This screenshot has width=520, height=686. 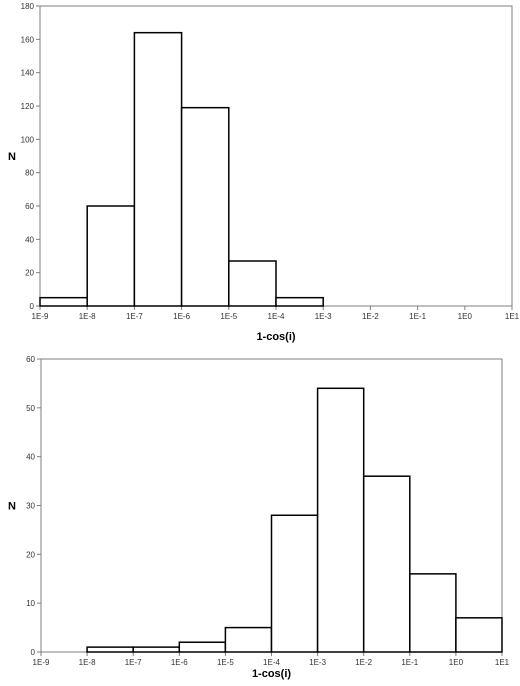 What do you see at coordinates (28, 139) in the screenshot?
I see `y-tick-label: 100` at bounding box center [28, 139].